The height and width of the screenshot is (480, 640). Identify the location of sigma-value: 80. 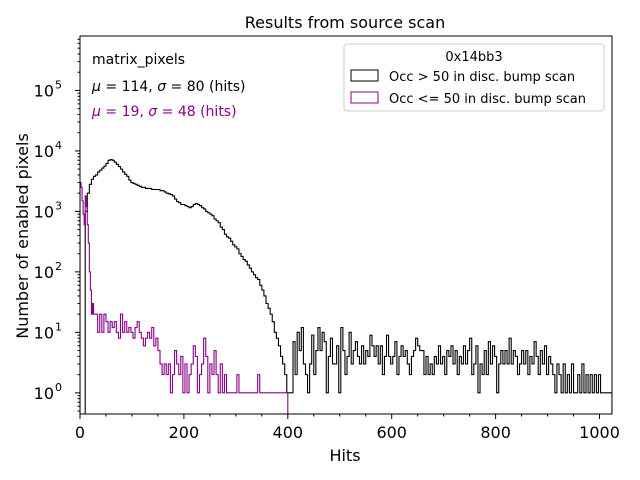
(196, 87).